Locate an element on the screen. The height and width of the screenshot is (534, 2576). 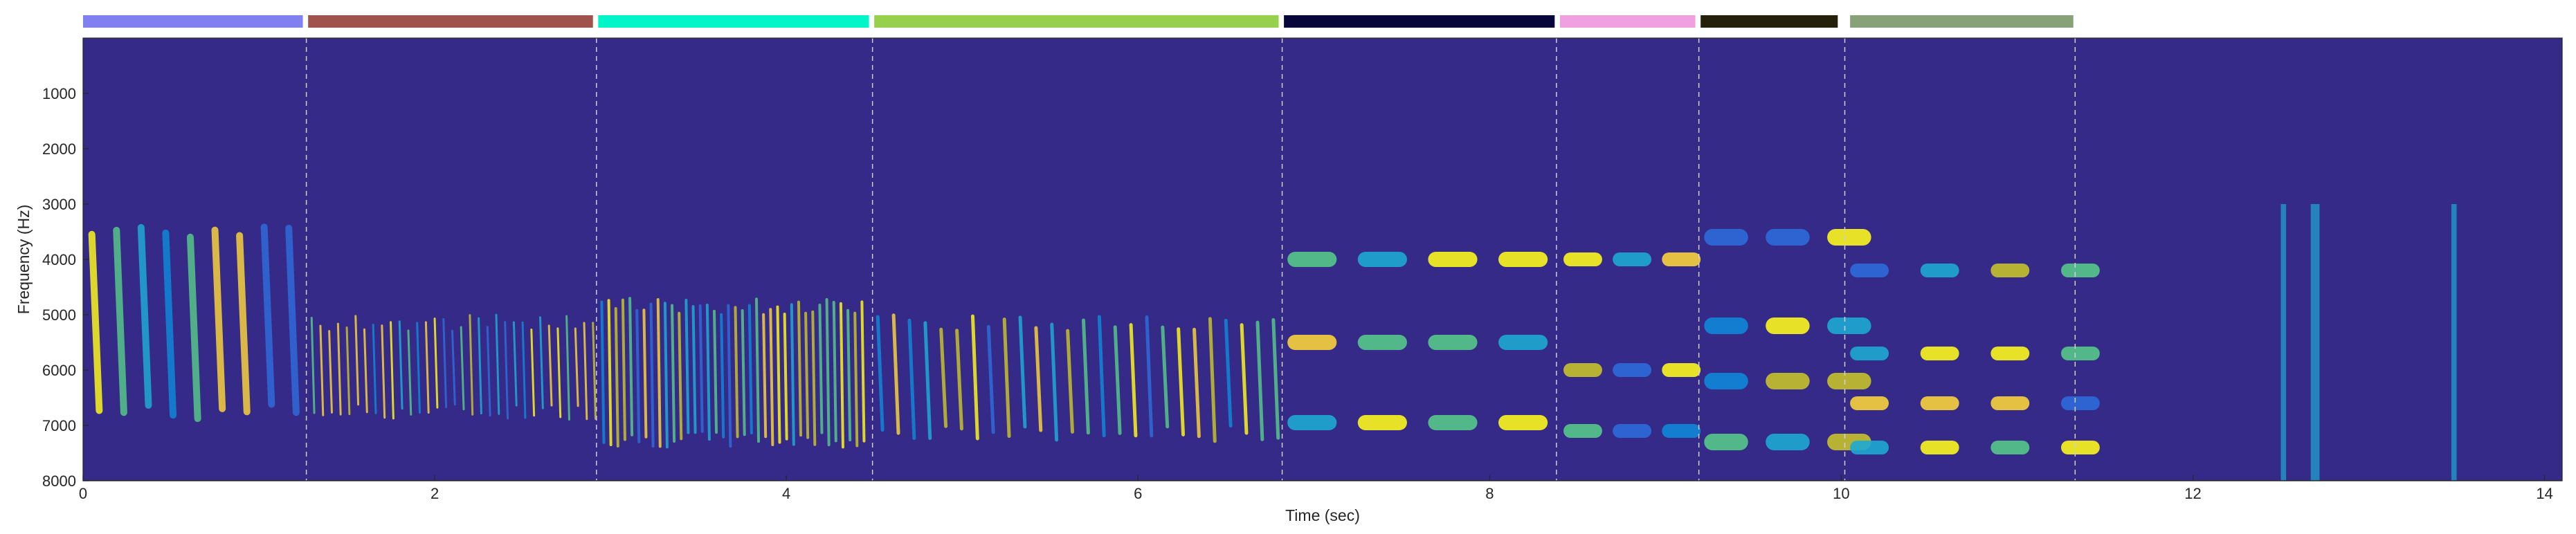
y-tick-label: 4000 is located at coordinates (59, 259).